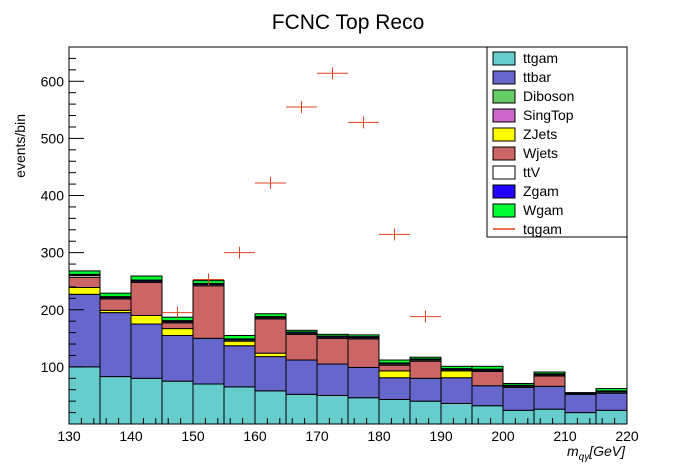 This screenshot has width=696, height=472. What do you see at coordinates (548, 96) in the screenshot?
I see `legend-label-diboson: Diboson` at bounding box center [548, 96].